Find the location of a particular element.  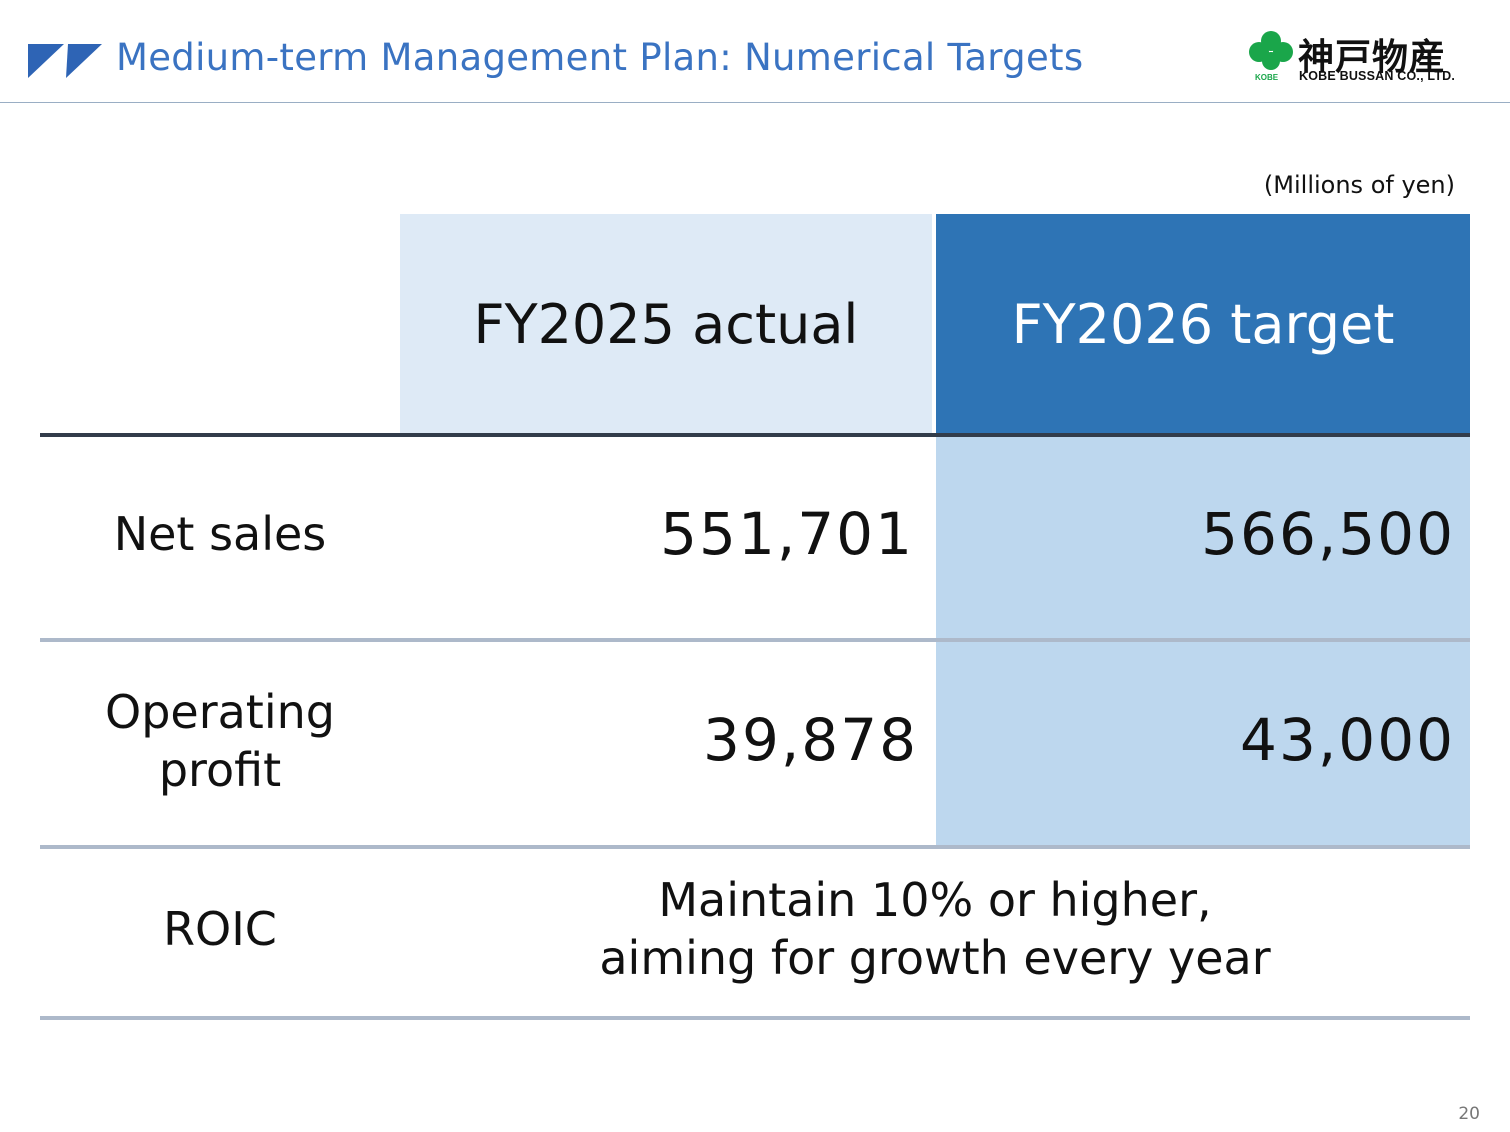

roic-text-line: aiming for growth every year is located at coordinates (935, 958).